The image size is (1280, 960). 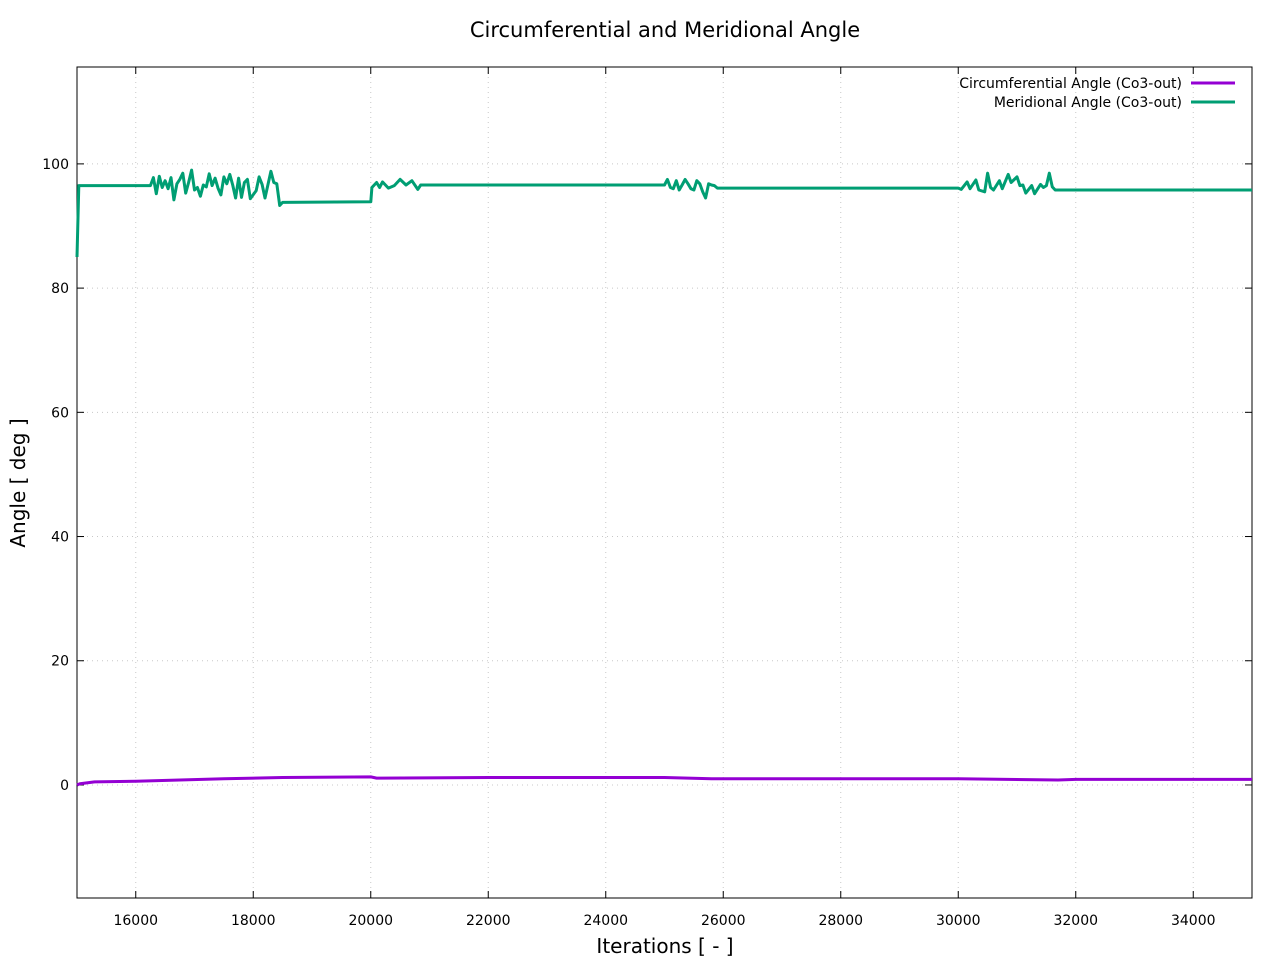 What do you see at coordinates (60, 289) in the screenshot?
I see `y-tick-label: 80` at bounding box center [60, 289].